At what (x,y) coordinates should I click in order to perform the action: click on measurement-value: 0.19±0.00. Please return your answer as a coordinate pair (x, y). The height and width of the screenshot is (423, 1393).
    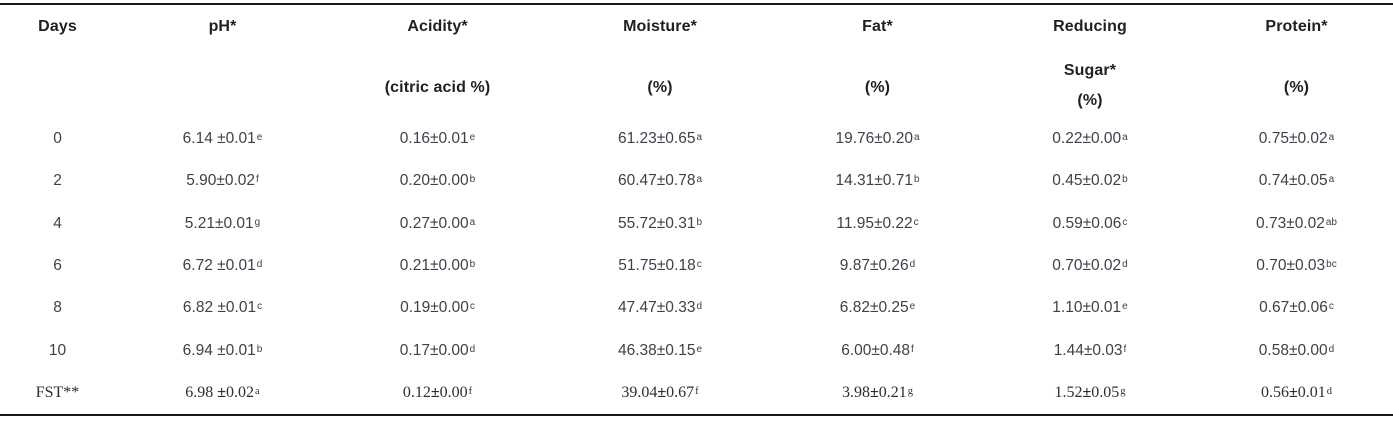
    Looking at the image, I should click on (434, 308).